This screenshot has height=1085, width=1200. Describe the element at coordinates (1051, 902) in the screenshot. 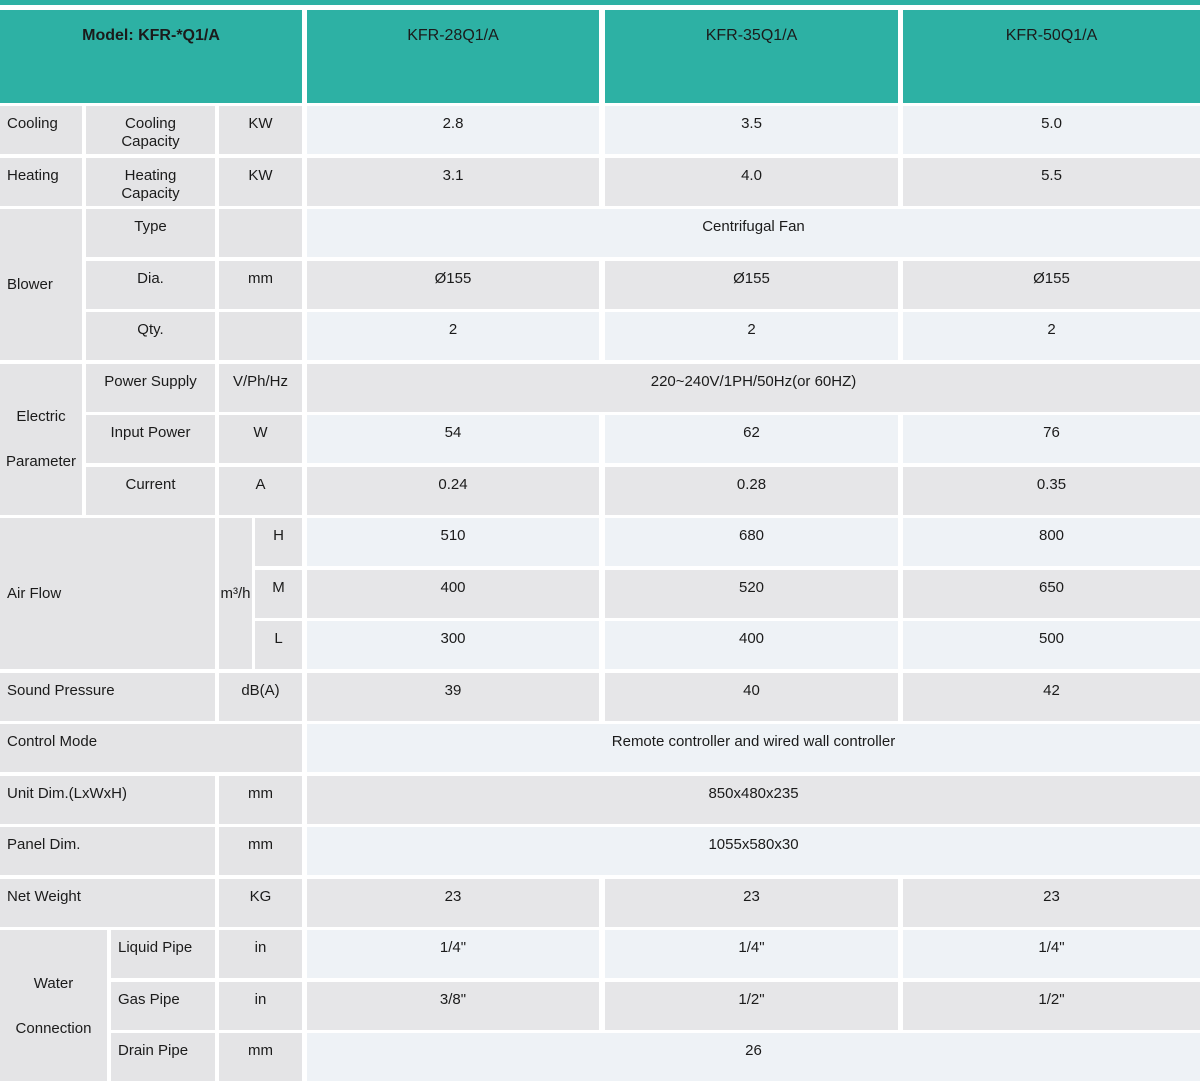

I see `net-weight-value-kfr50: 23` at that location.